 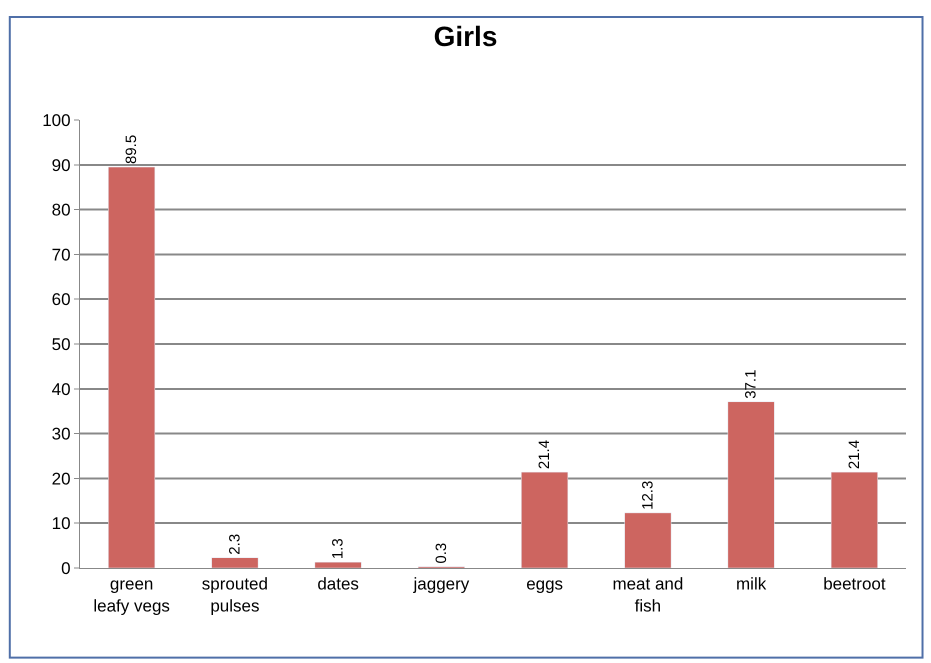 I want to click on data-label: 0.3, so click(x=441, y=553).